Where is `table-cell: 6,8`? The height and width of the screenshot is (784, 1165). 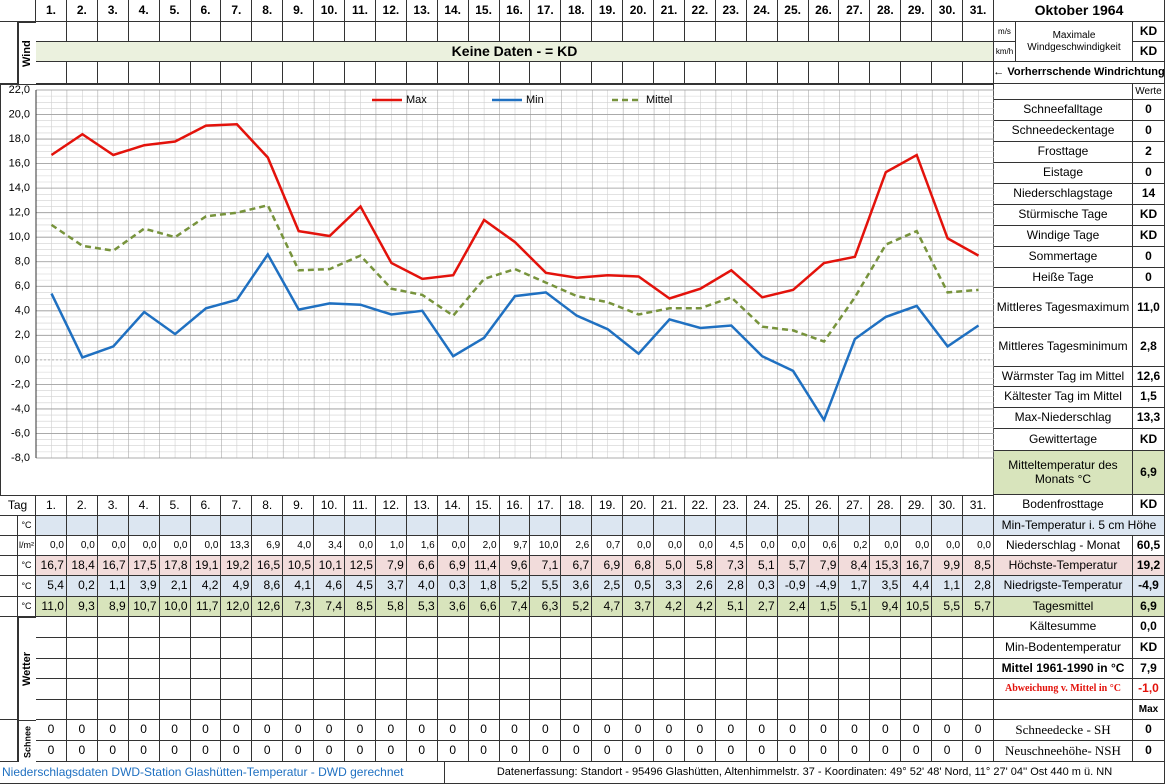
table-cell: 6,8 is located at coordinates (639, 566).